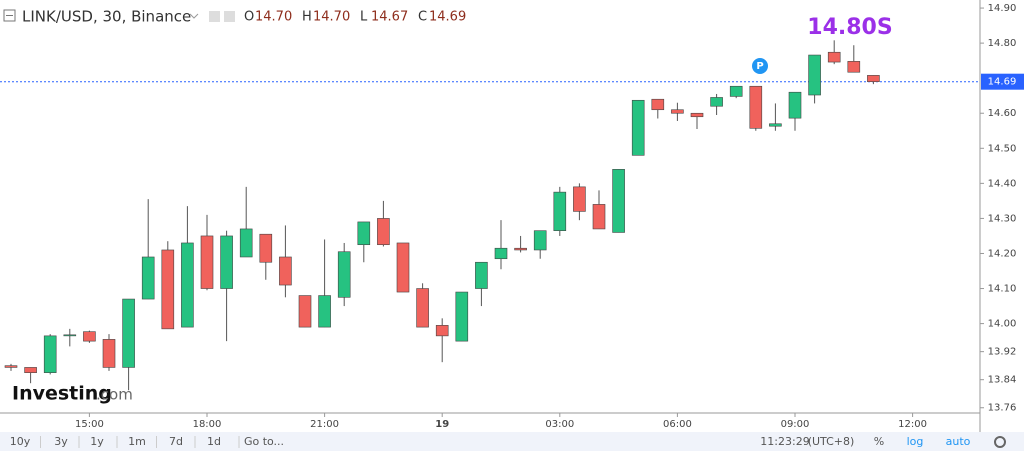 Image resolution: width=1024 pixels, height=455 pixels. I want to click on watermark-brand: Investing, so click(62, 394).